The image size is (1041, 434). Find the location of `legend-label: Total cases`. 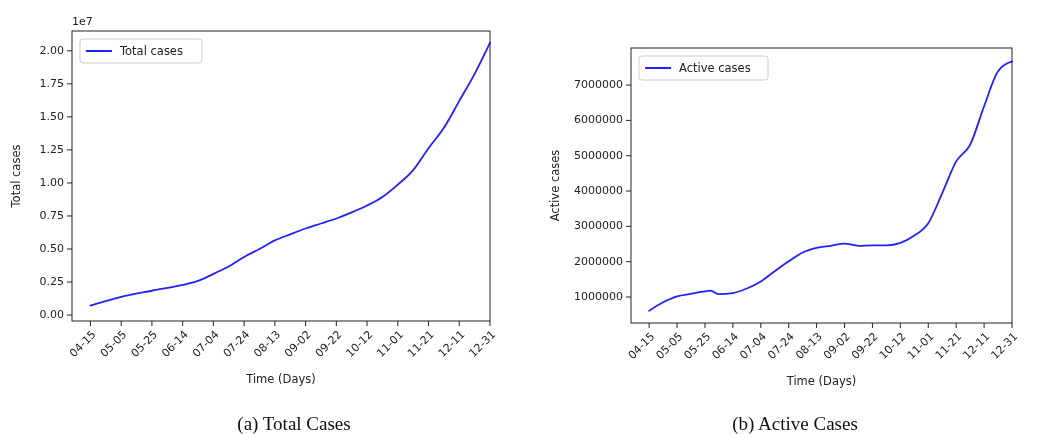

legend-label: Total cases is located at coordinates (151, 50).